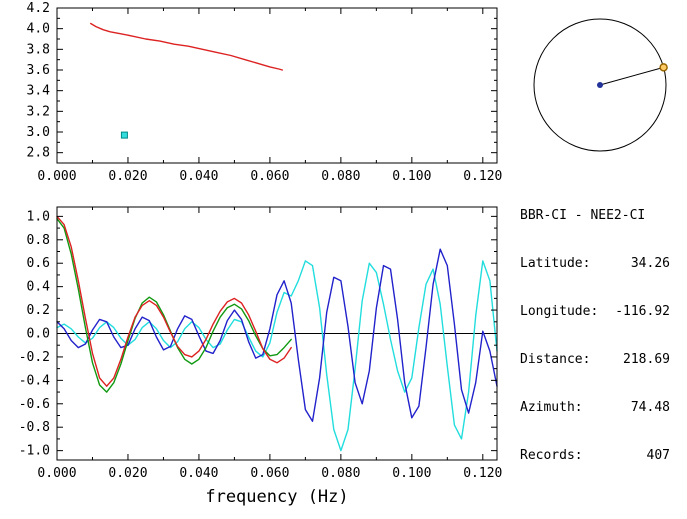 This screenshot has height=519, width=687. I want to click on y-tick-label: 3.0, so click(38, 132).